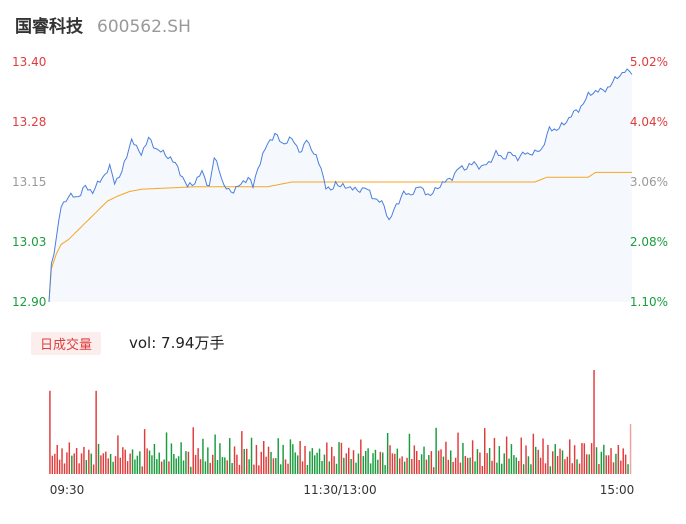 Image resolution: width=686 pixels, height=524 pixels. I want to click on volume-value: vol: 7.94万手, so click(177, 343).